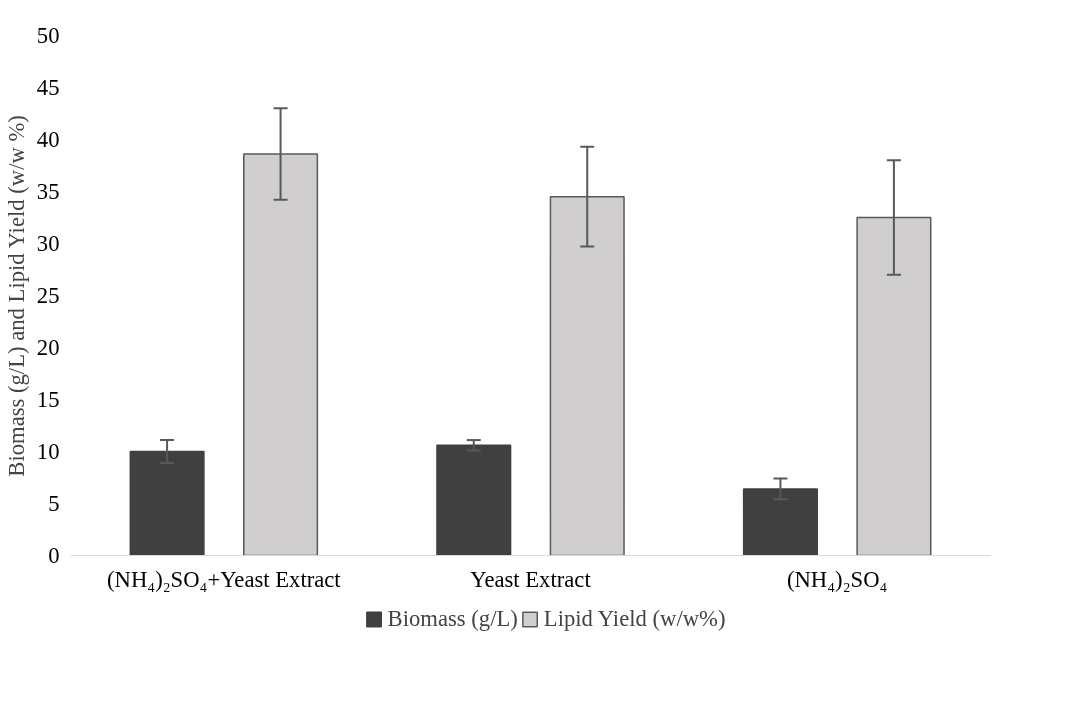 The width and height of the screenshot is (1068, 722). What do you see at coordinates (48, 35) in the screenshot?
I see `y-tick-label: 50` at bounding box center [48, 35].